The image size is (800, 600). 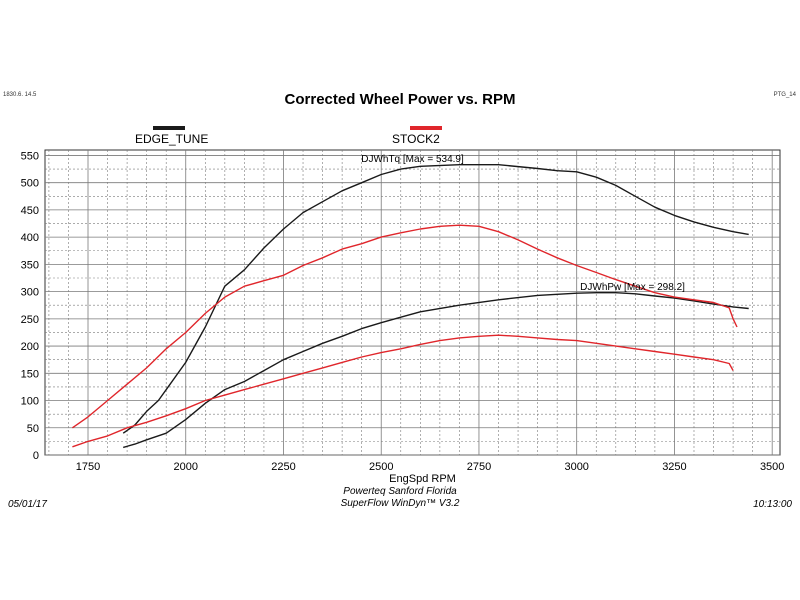 What do you see at coordinates (422, 479) in the screenshot?
I see `x-axis-label: EngSpd RPM` at bounding box center [422, 479].